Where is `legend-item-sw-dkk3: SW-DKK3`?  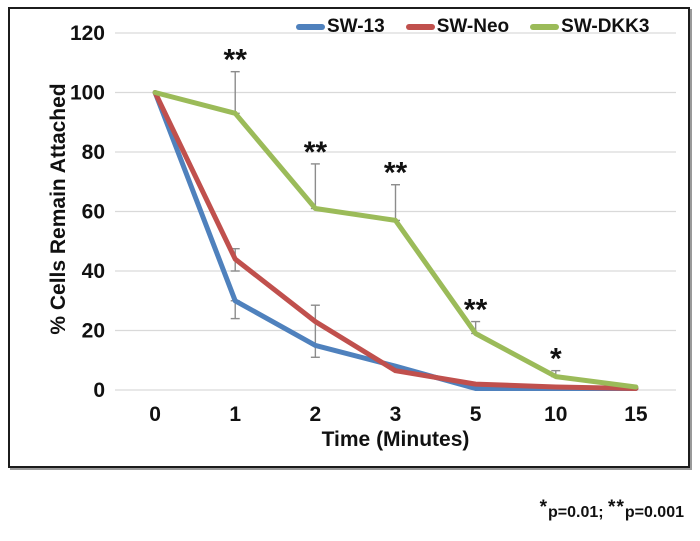 legend-item-sw-dkk3: SW-DKK3 is located at coordinates (589, 27).